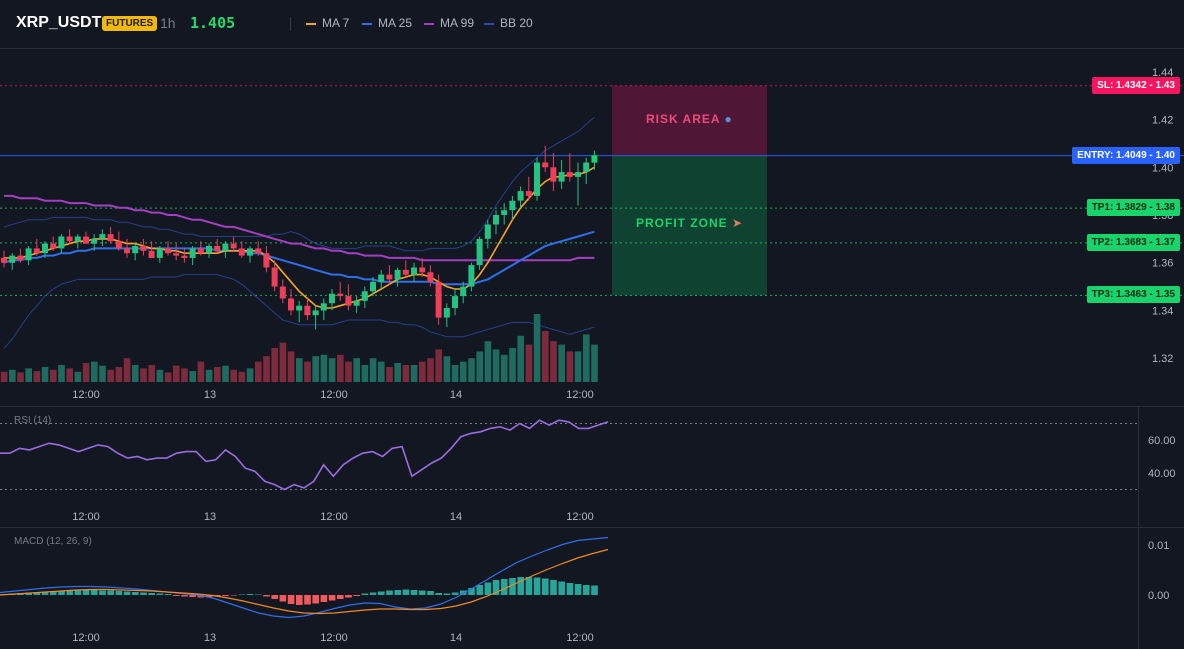 The image size is (1184, 649). Describe the element at coordinates (1162, 441) in the screenshot. I see `rsi-tick-label: 60.00` at that location.